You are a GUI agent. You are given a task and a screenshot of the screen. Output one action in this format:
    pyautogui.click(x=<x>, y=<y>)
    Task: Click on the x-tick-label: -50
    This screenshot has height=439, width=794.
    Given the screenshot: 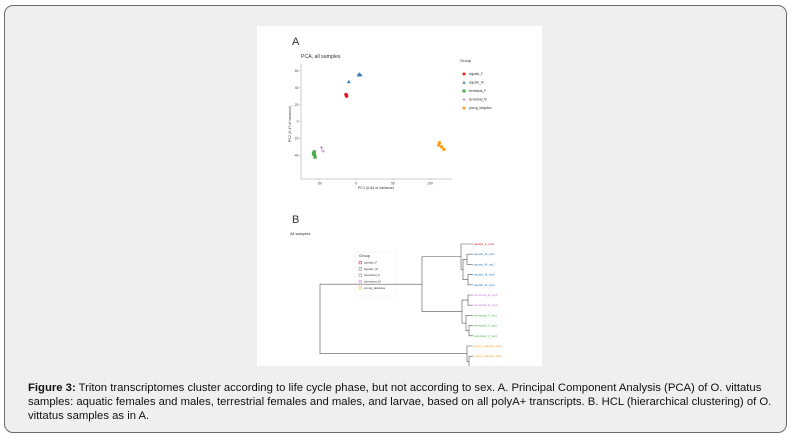 What is the action you would take?
    pyautogui.click(x=319, y=184)
    